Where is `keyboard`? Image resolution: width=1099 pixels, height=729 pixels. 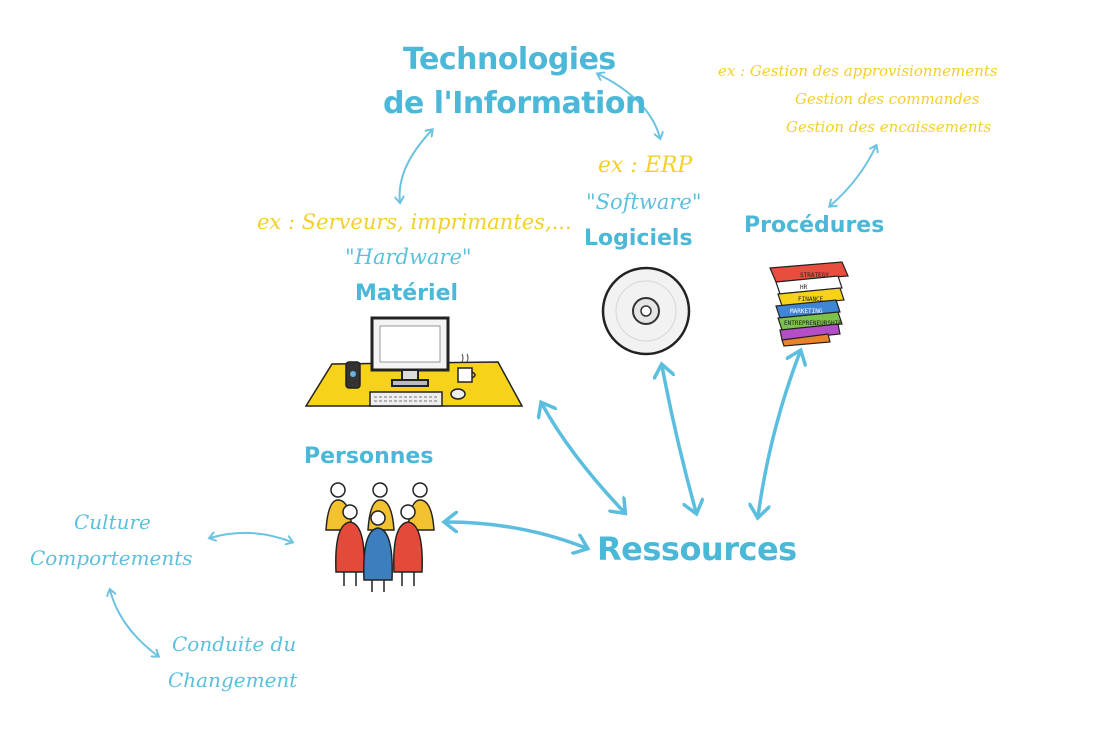 keyboard is located at coordinates (406, 399).